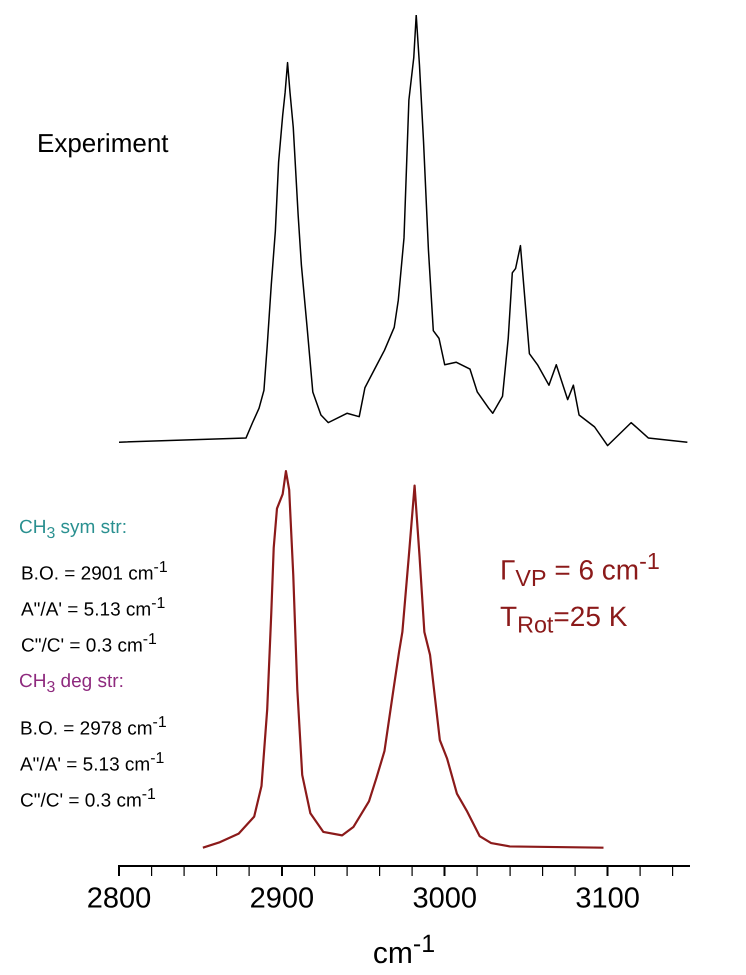 Image resolution: width=746 pixels, height=975 pixels. I want to click on x-tick-label: 2900, so click(282, 898).